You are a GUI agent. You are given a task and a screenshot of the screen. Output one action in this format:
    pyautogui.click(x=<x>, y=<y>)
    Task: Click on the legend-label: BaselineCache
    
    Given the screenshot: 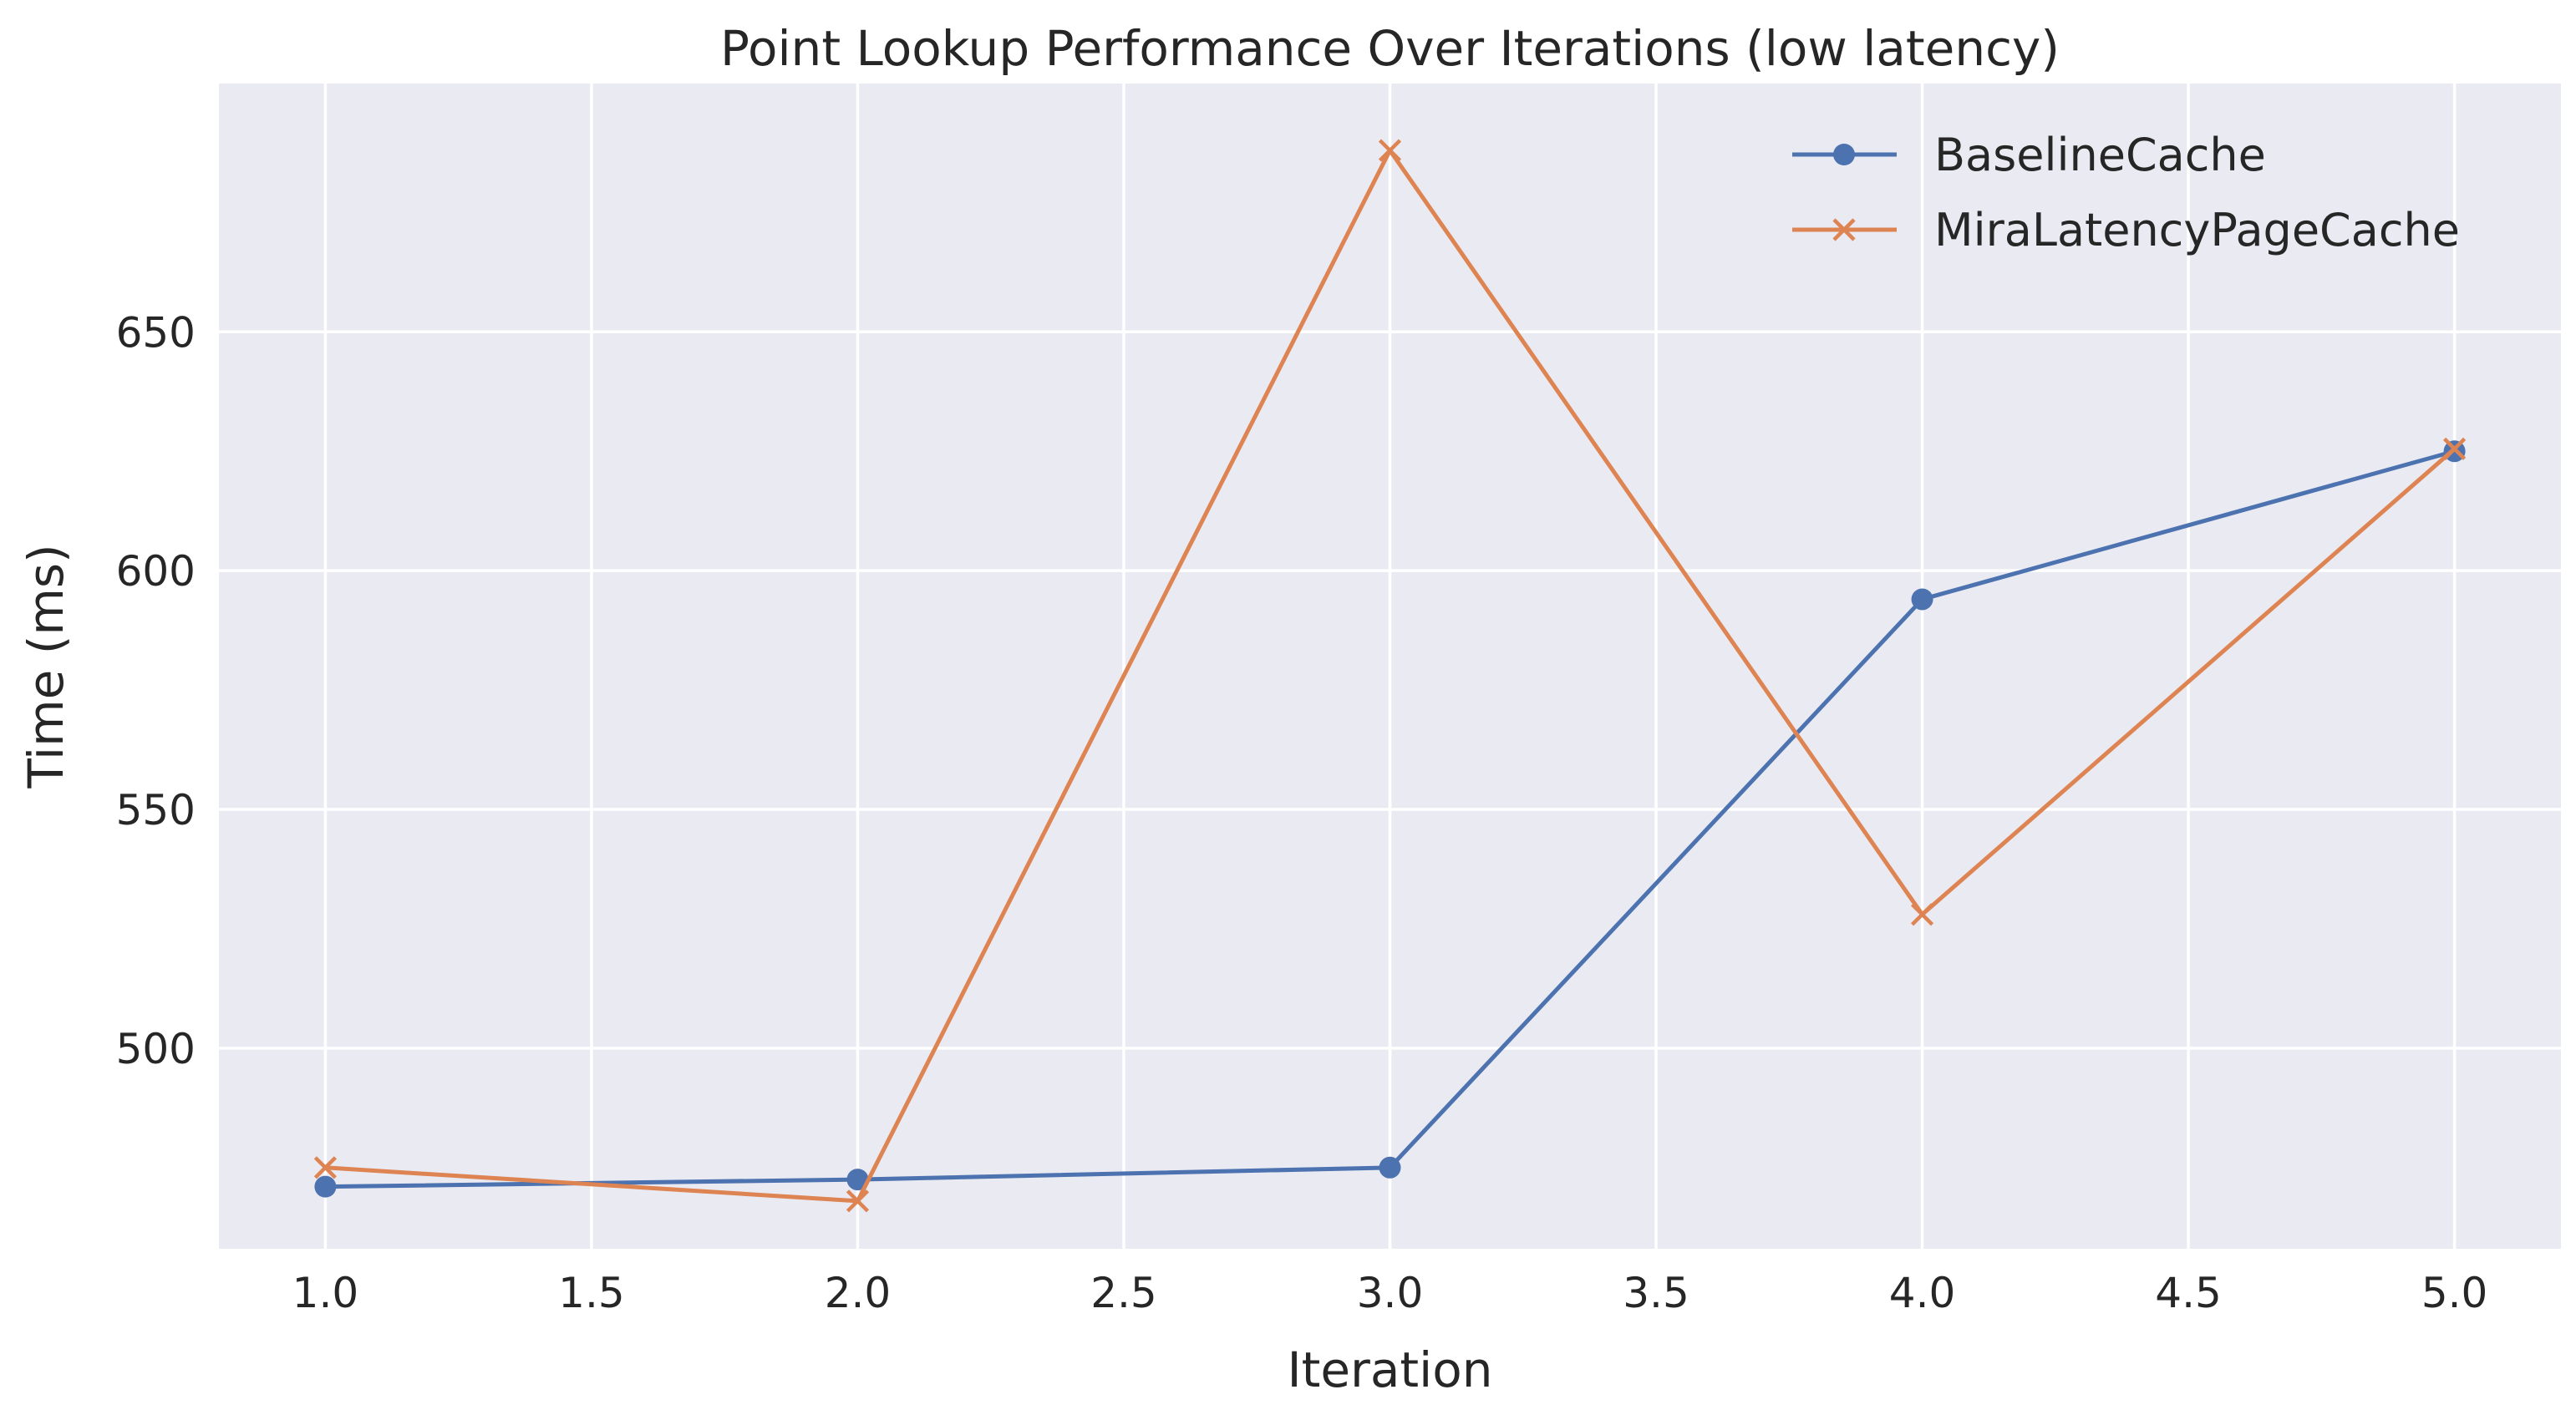 What is the action you would take?
    pyautogui.click(x=2100, y=155)
    